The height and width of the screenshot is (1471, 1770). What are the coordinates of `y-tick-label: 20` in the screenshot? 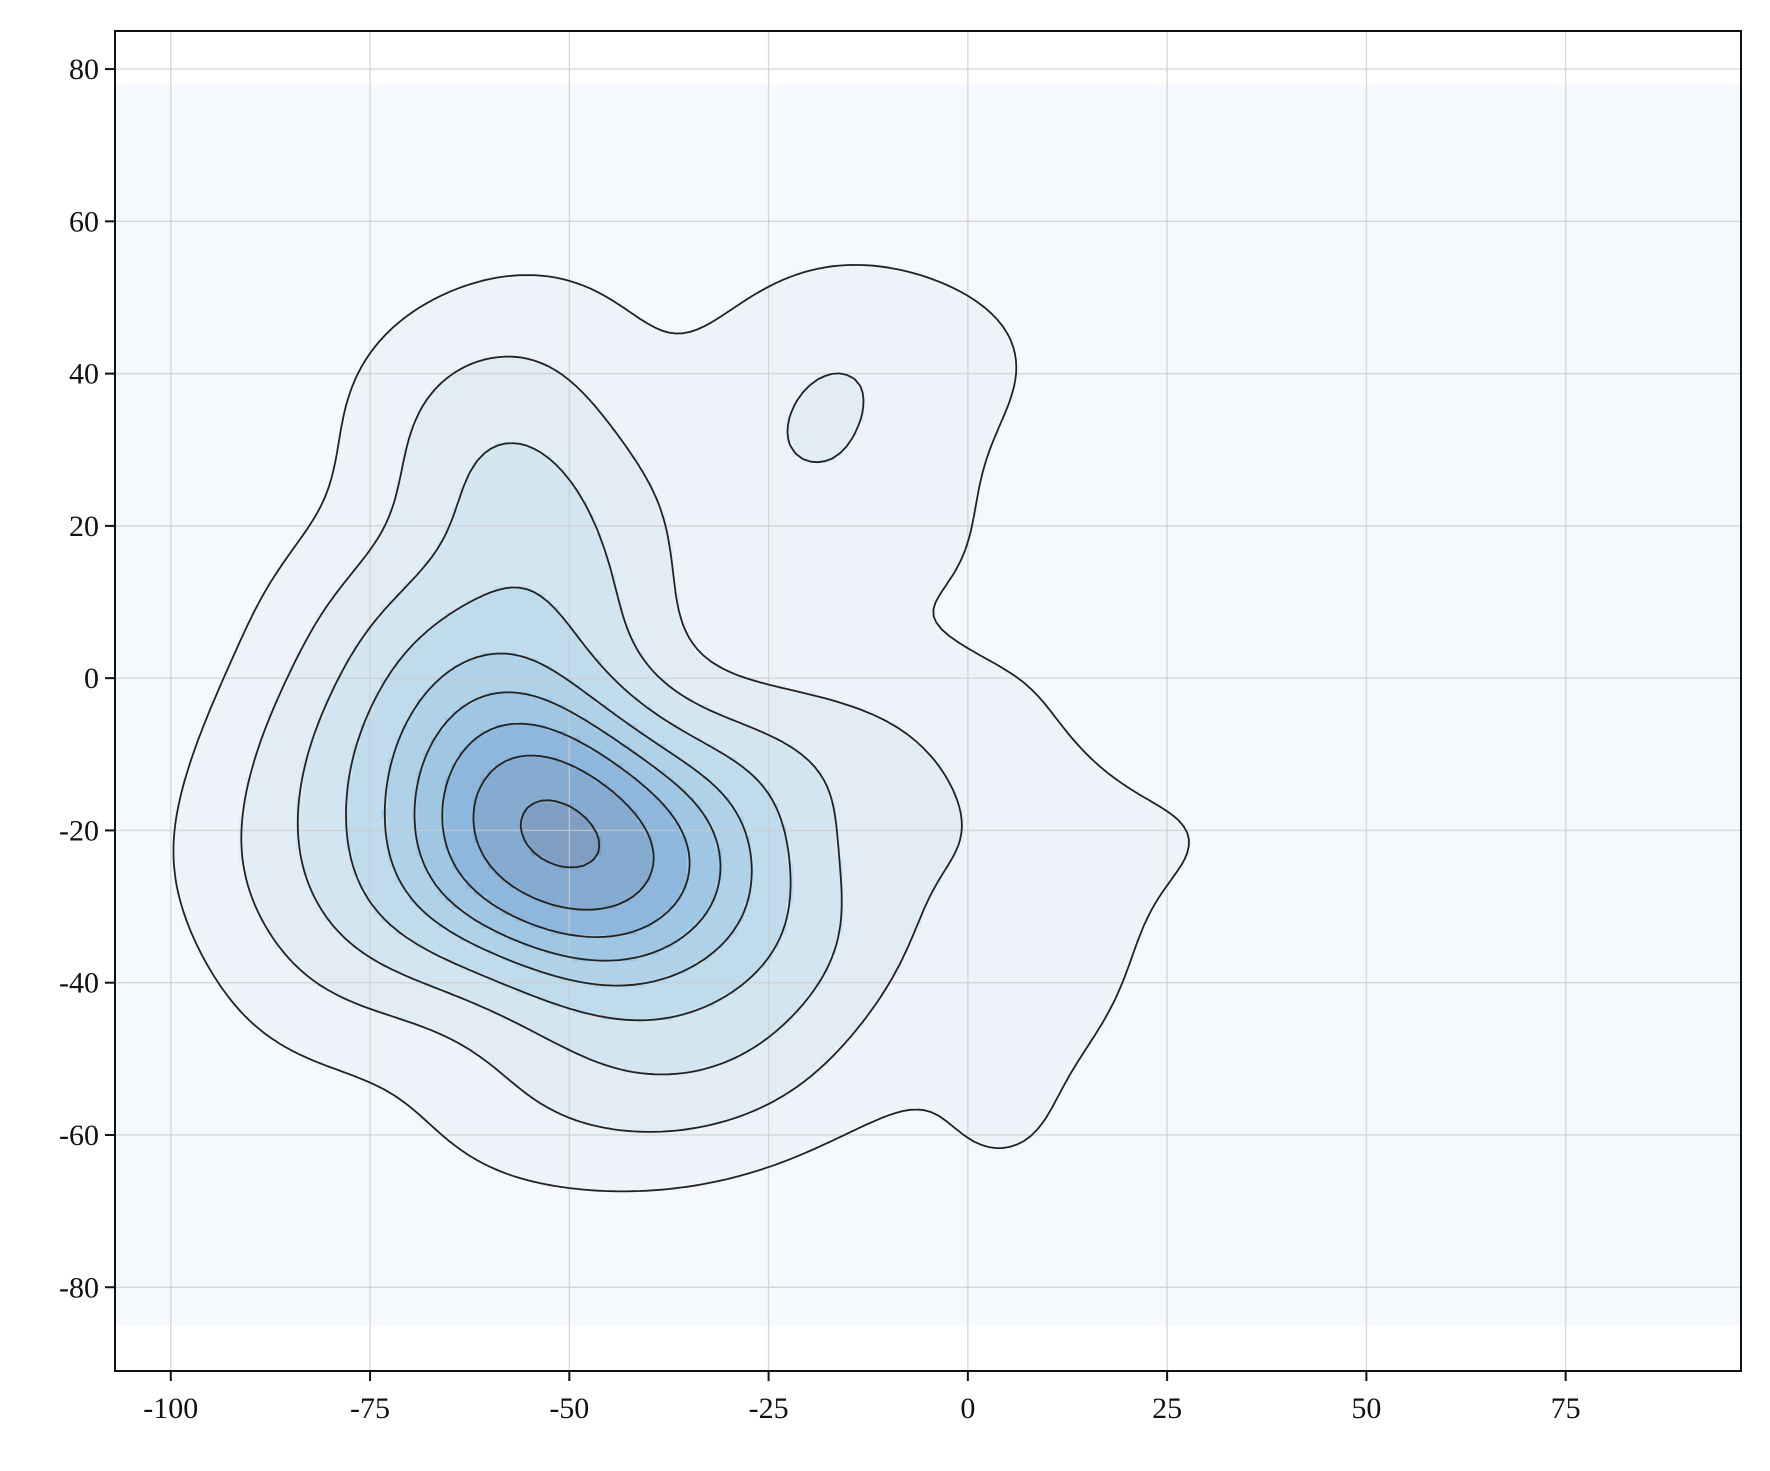 It's located at (84, 526).